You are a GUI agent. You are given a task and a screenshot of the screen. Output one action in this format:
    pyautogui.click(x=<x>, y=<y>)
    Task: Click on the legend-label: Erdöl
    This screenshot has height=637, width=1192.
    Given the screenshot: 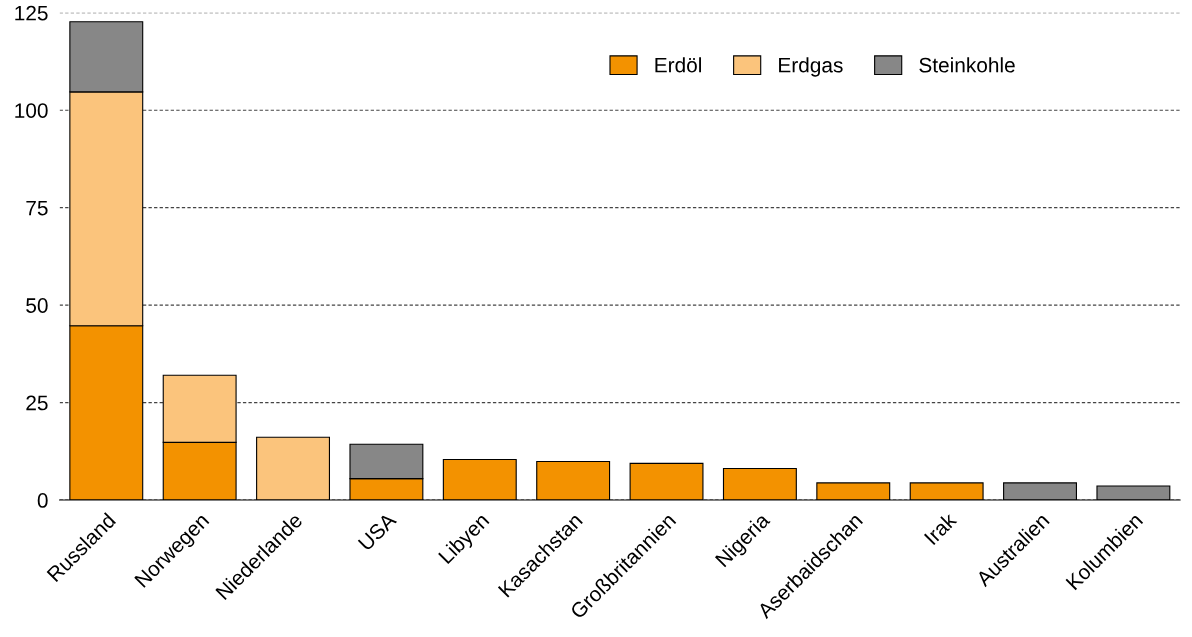 What is the action you would take?
    pyautogui.click(x=678, y=65)
    